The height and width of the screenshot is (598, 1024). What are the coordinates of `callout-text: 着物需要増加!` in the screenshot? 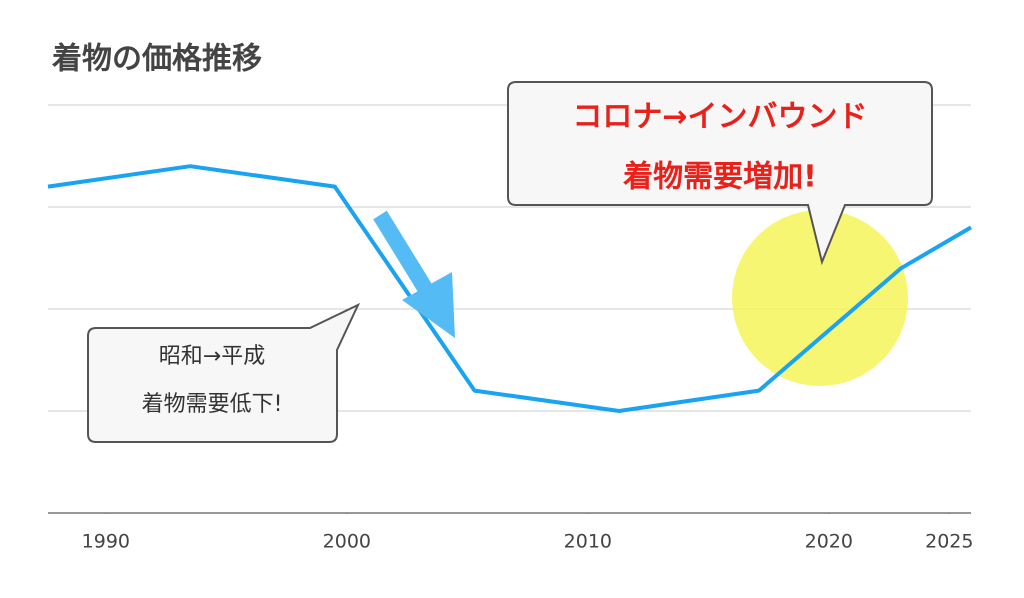 It's located at (720, 177).